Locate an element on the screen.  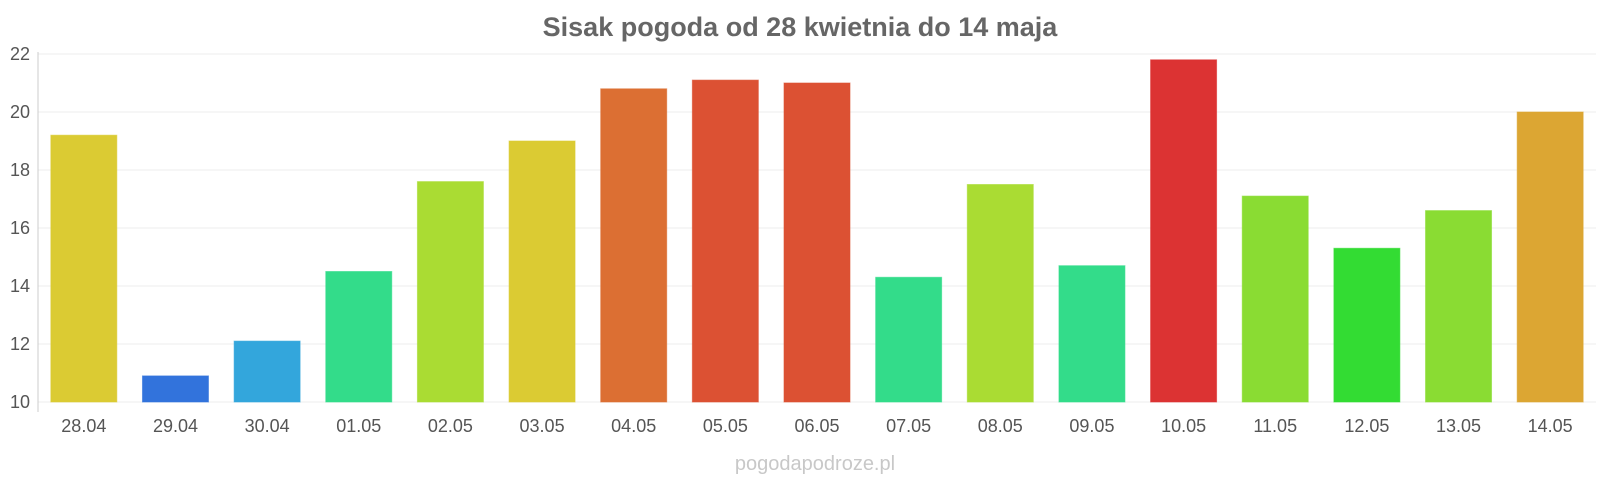
bar-29.04 is located at coordinates (175, 389).